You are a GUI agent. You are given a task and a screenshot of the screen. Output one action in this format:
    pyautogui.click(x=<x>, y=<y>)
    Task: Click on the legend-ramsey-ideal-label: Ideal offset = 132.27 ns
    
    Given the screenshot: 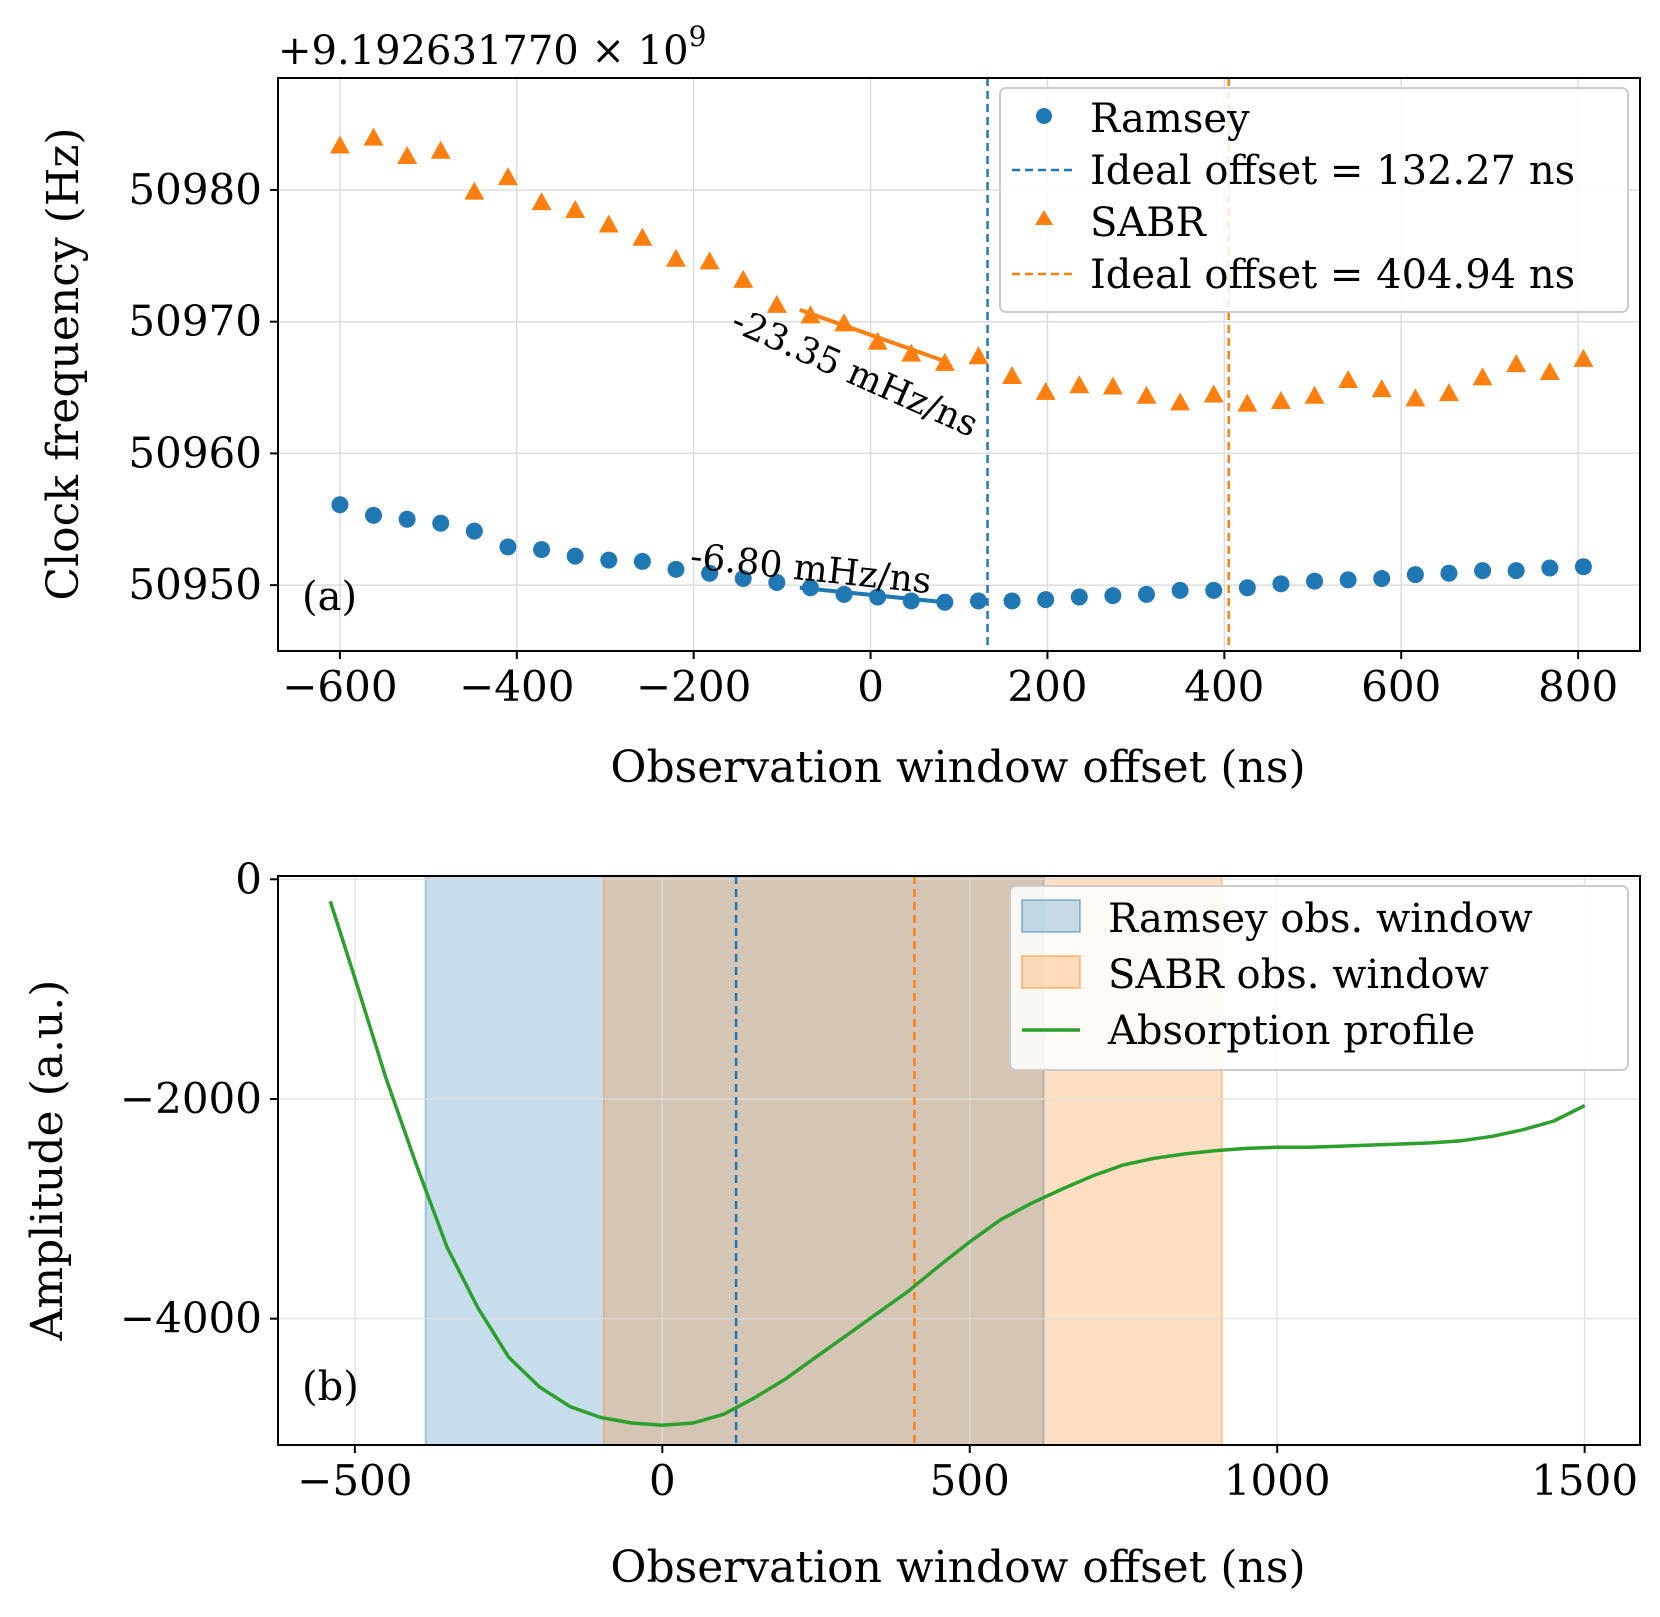 What is the action you would take?
    pyautogui.click(x=1332, y=171)
    